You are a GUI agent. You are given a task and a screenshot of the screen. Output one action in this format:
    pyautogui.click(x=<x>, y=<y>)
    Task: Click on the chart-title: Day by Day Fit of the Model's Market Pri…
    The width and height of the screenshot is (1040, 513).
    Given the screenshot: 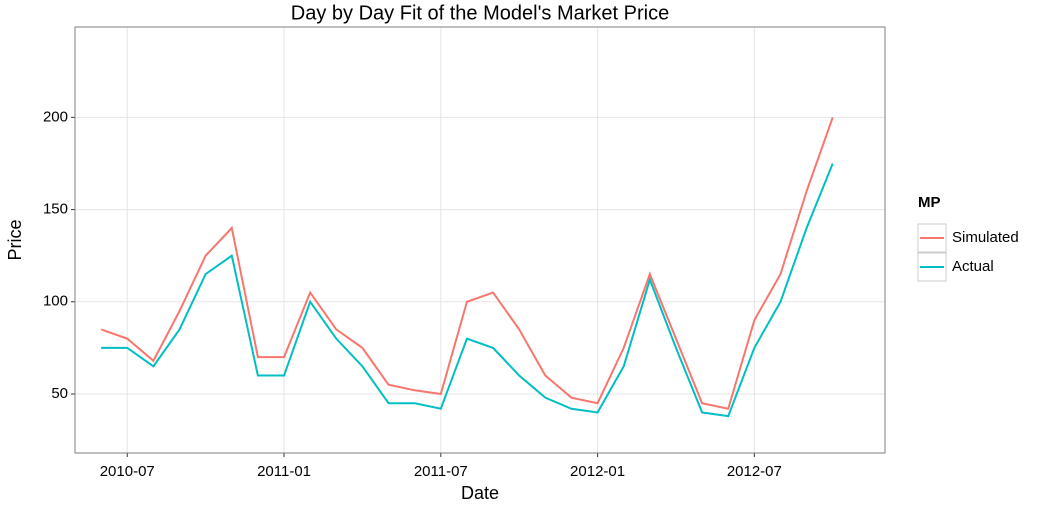 What is the action you would take?
    pyautogui.click(x=480, y=13)
    